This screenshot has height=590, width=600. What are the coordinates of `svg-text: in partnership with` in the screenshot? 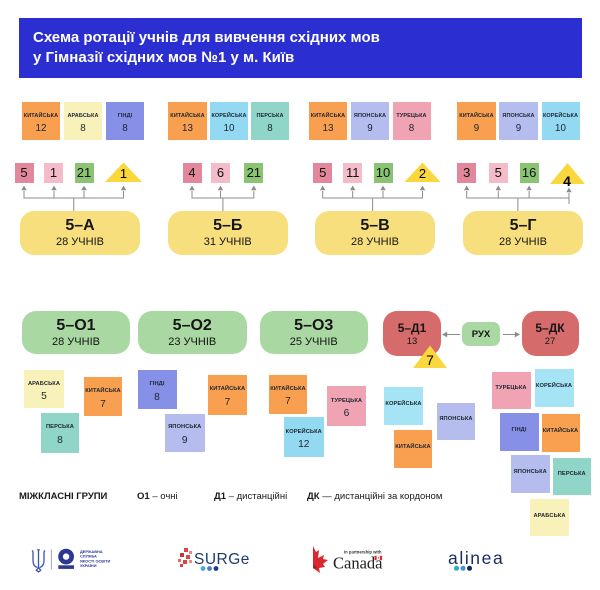 It's located at (363, 552).